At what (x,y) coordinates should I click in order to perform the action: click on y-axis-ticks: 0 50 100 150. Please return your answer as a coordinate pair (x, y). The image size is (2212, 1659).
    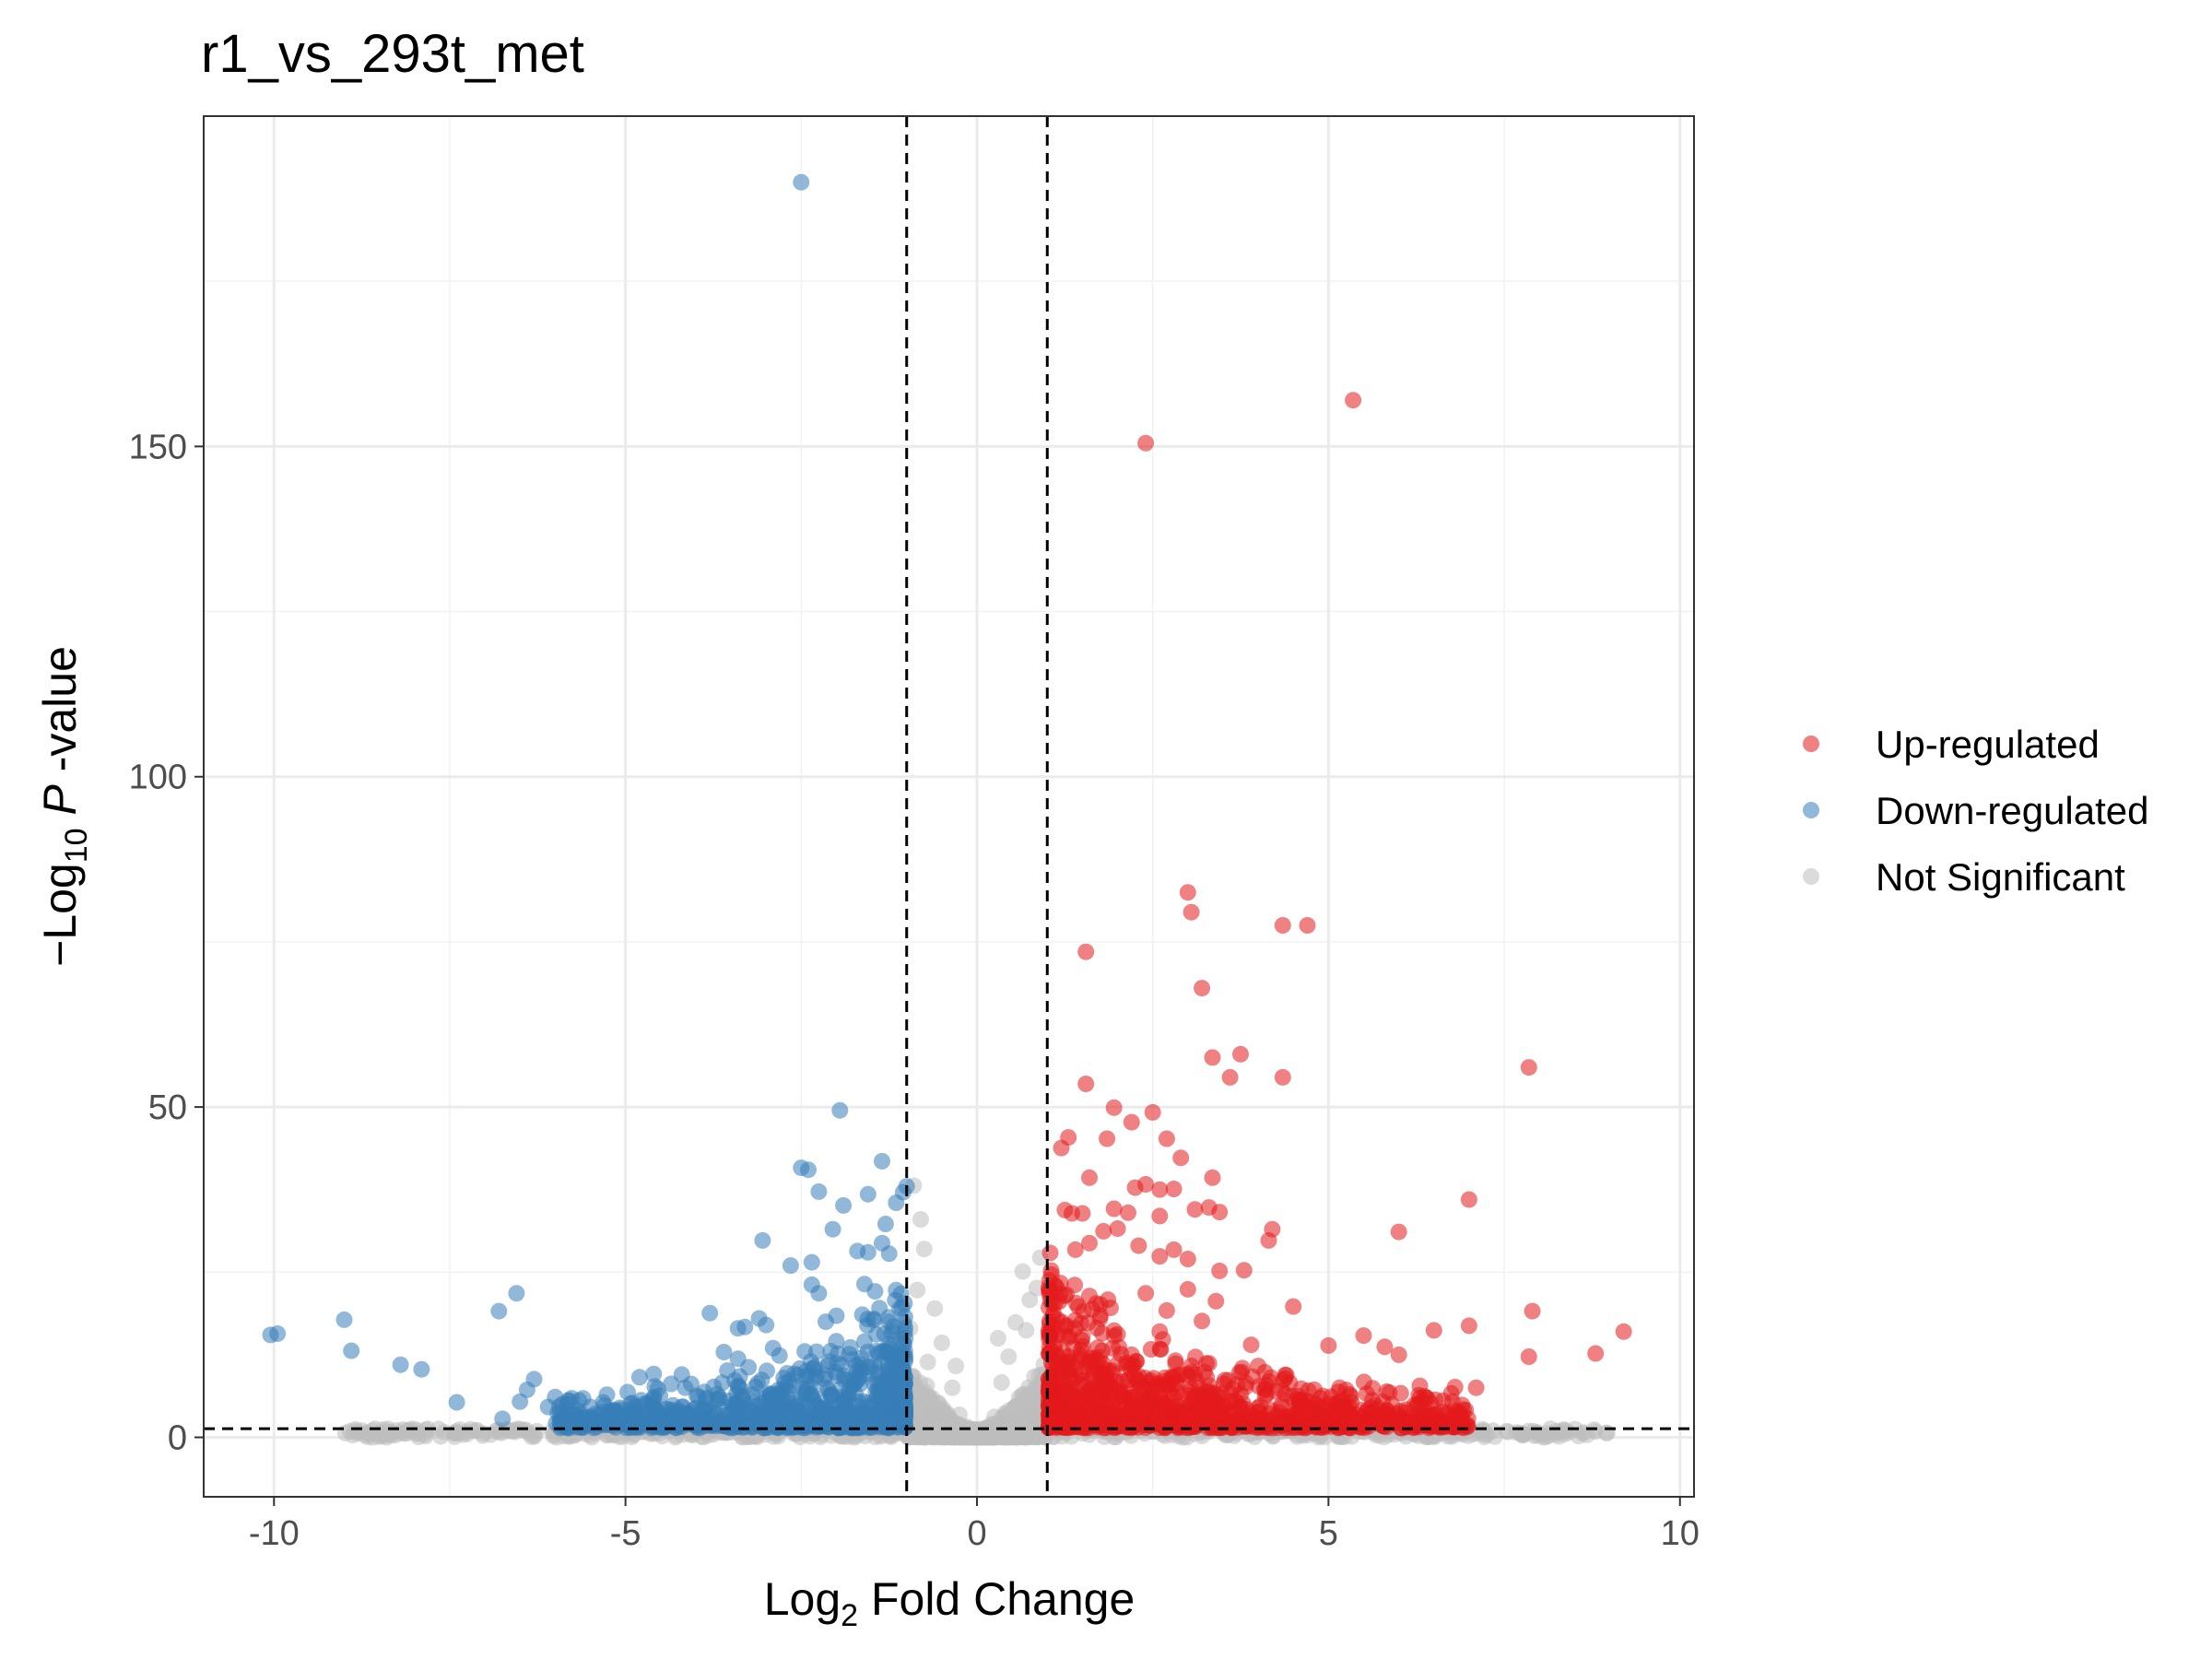
    Looking at the image, I should click on (166, 942).